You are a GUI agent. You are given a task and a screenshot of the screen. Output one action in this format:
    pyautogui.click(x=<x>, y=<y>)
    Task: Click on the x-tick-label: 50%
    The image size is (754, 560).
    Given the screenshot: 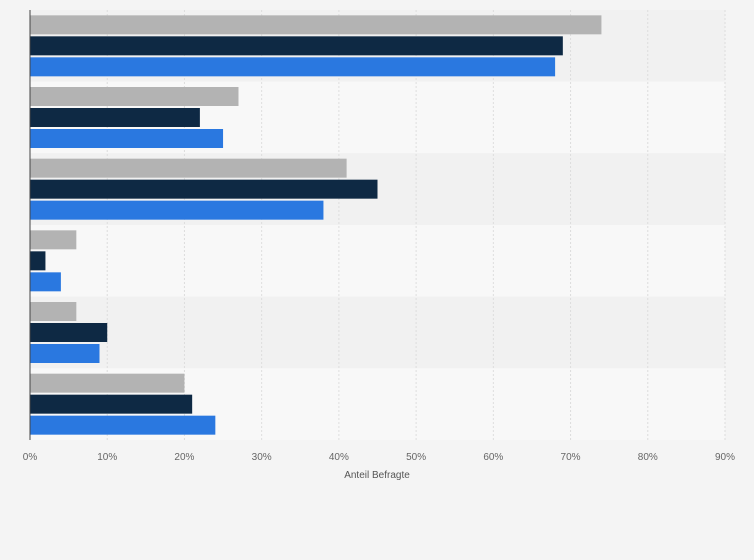 What is the action you would take?
    pyautogui.click(x=416, y=457)
    